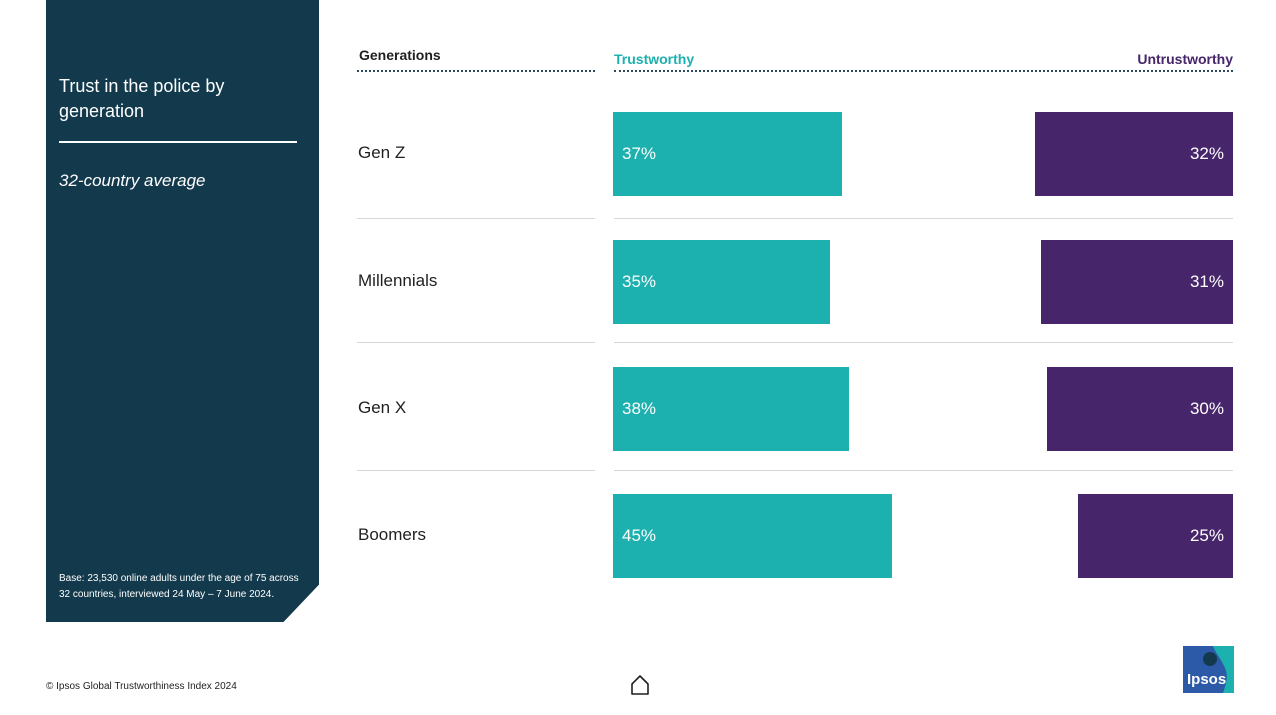  Describe the element at coordinates (142, 98) in the screenshot. I see `chart-title: Trust in the police by generation` at that location.